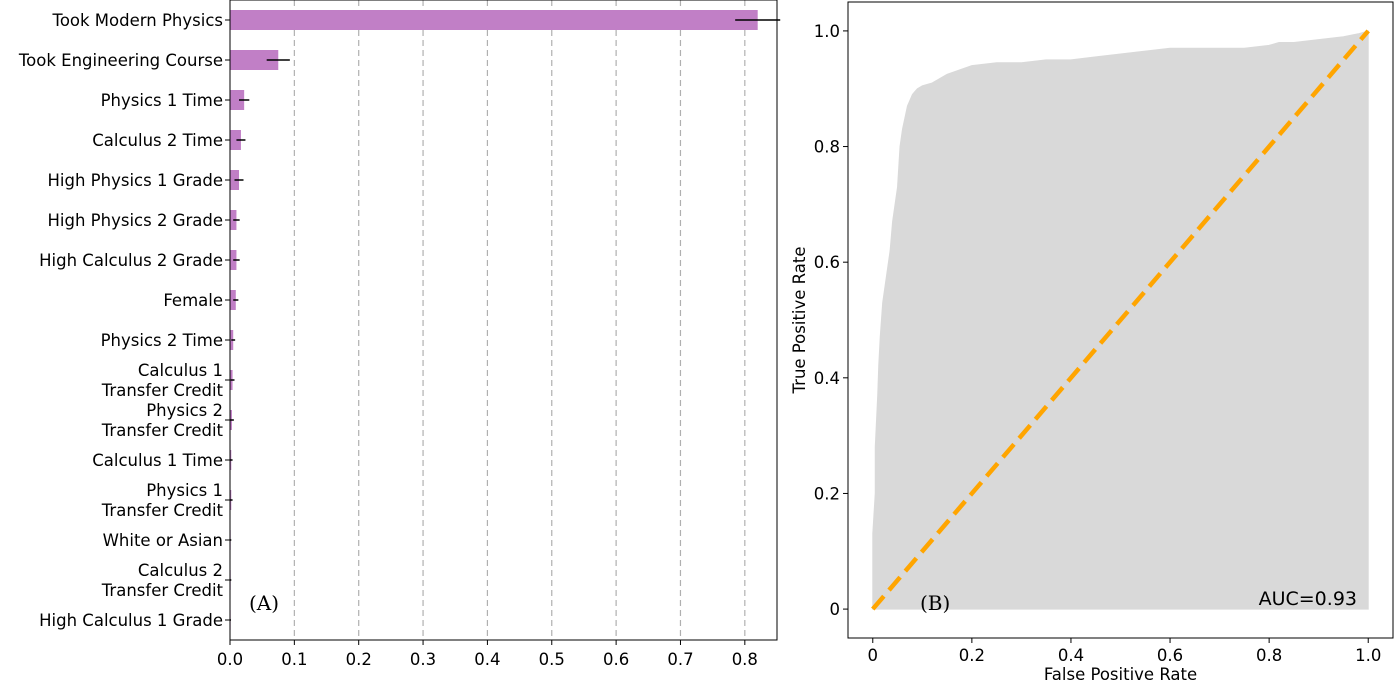 The image size is (1396, 682). Describe the element at coordinates (423, 659) in the screenshot. I see `a-x-tick-label: 0.3` at that location.